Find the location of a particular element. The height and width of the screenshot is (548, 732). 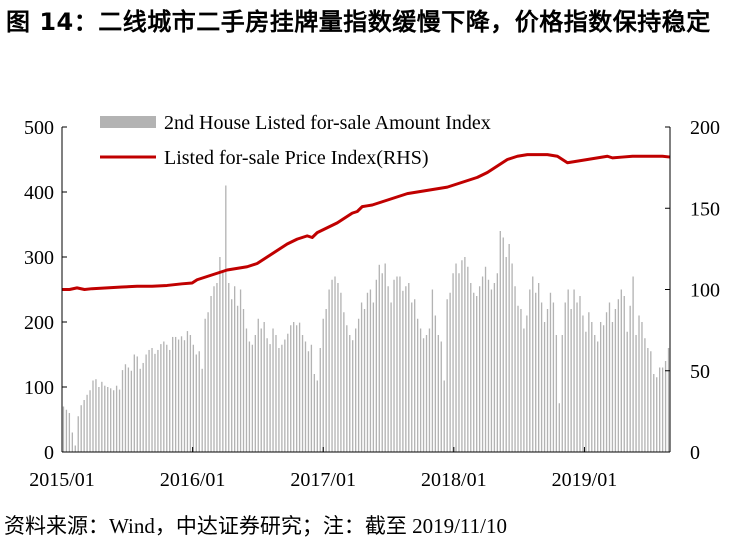

figure-title: 图 14：二线城市二手房挂牌量指数缓慢下降，价格指数保持稳定 is located at coordinates (358, 22).